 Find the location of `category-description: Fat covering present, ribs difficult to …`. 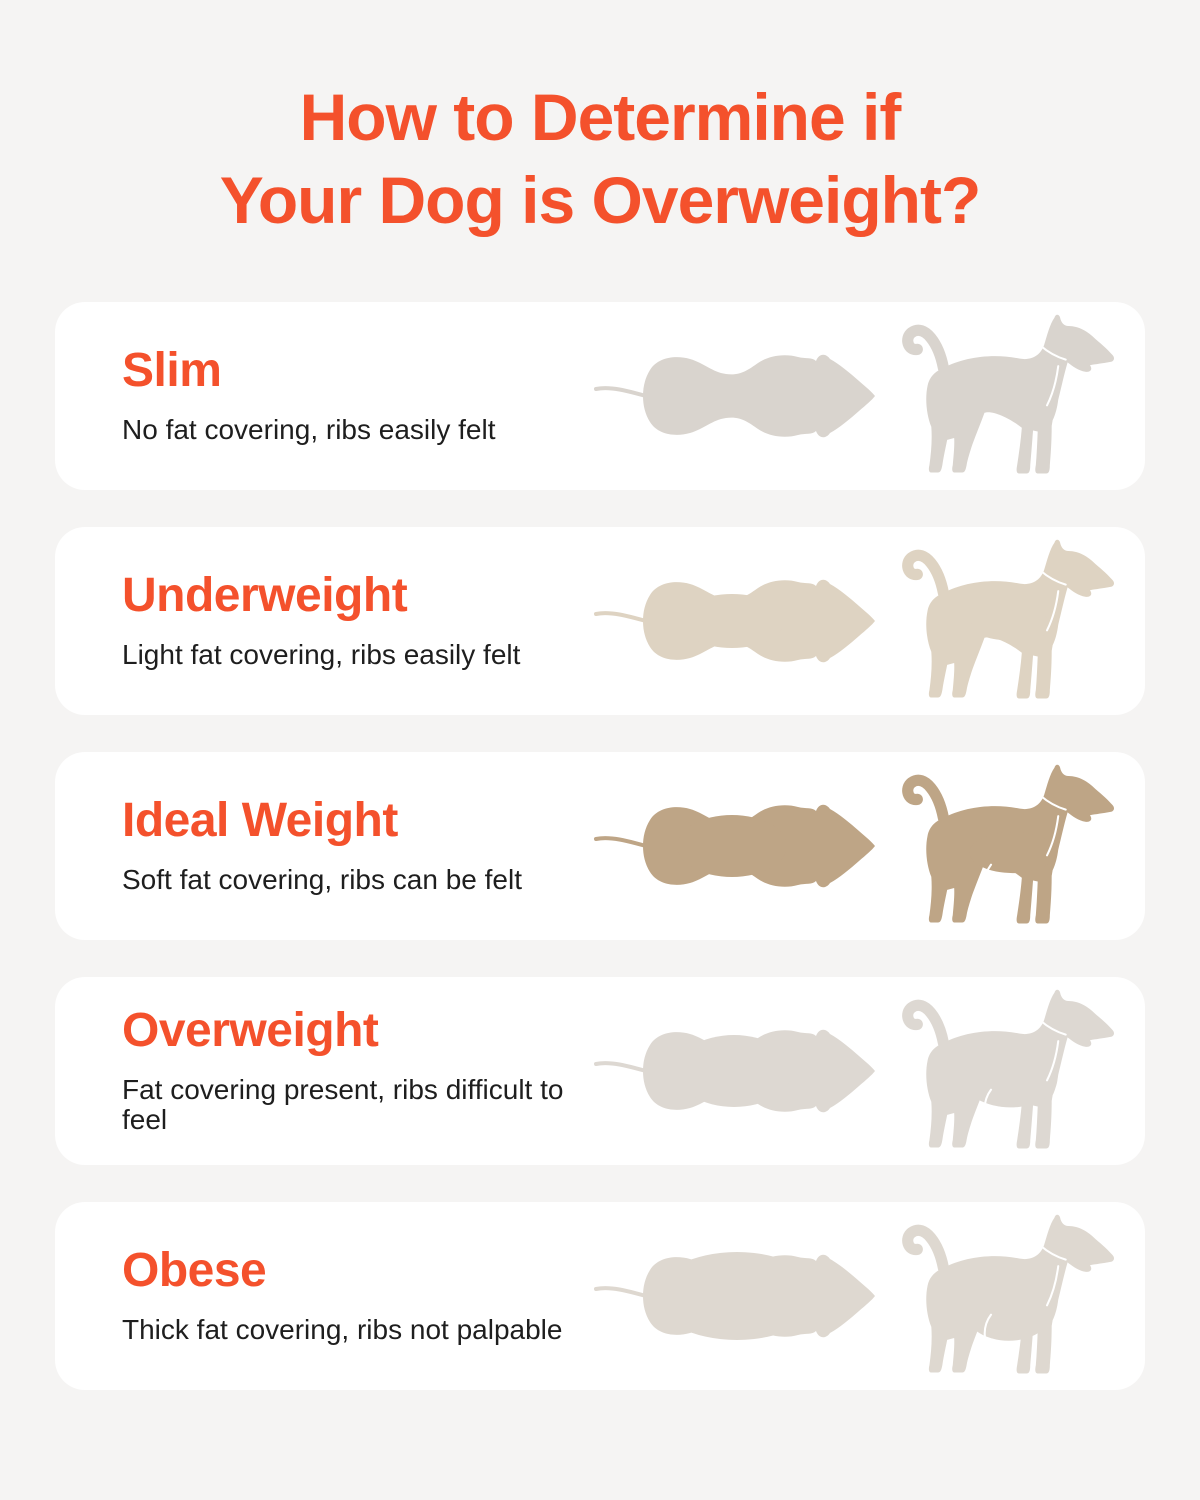

category-description: Fat covering present, ribs difficult to … is located at coordinates (343, 1104).